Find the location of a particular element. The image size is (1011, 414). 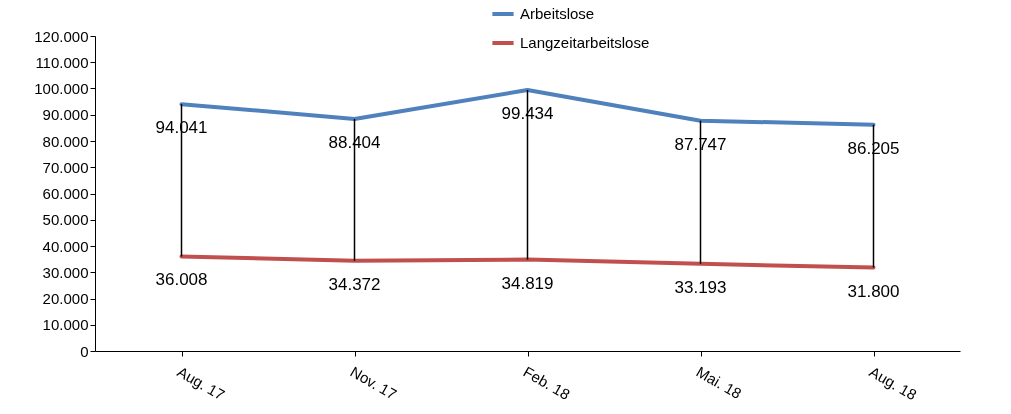

x-tick-label: Feb. 18 is located at coordinates (547, 382).